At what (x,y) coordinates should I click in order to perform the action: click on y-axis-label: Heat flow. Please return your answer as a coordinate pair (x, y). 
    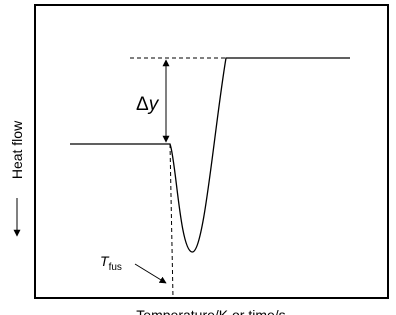
    Looking at the image, I should click on (17, 149).